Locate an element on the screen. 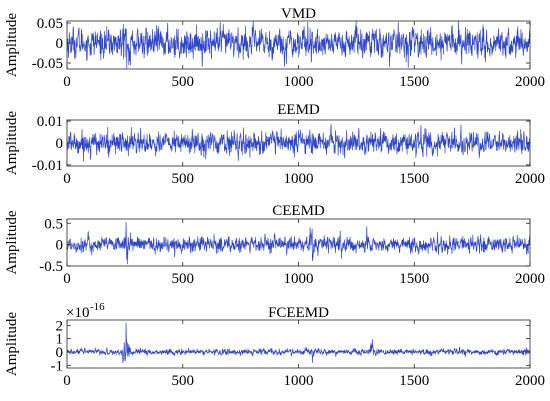 This screenshot has height=401, width=550. subplot-title: EEMD is located at coordinates (298, 110).